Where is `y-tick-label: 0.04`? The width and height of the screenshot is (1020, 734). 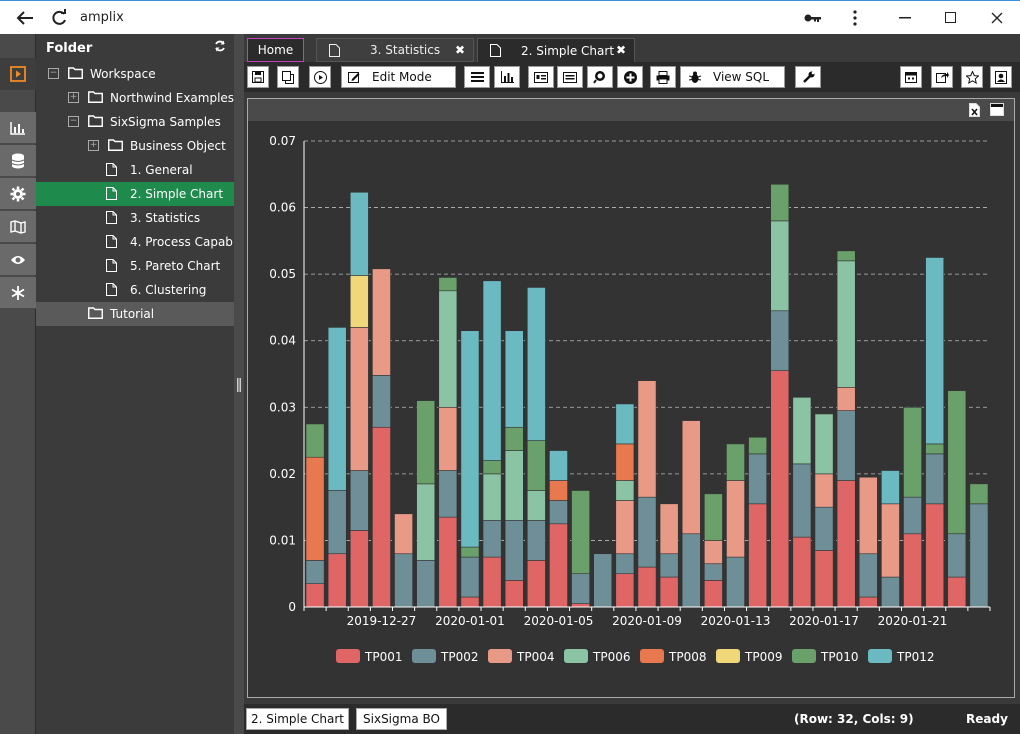 y-tick-label: 0.04 is located at coordinates (282, 341).